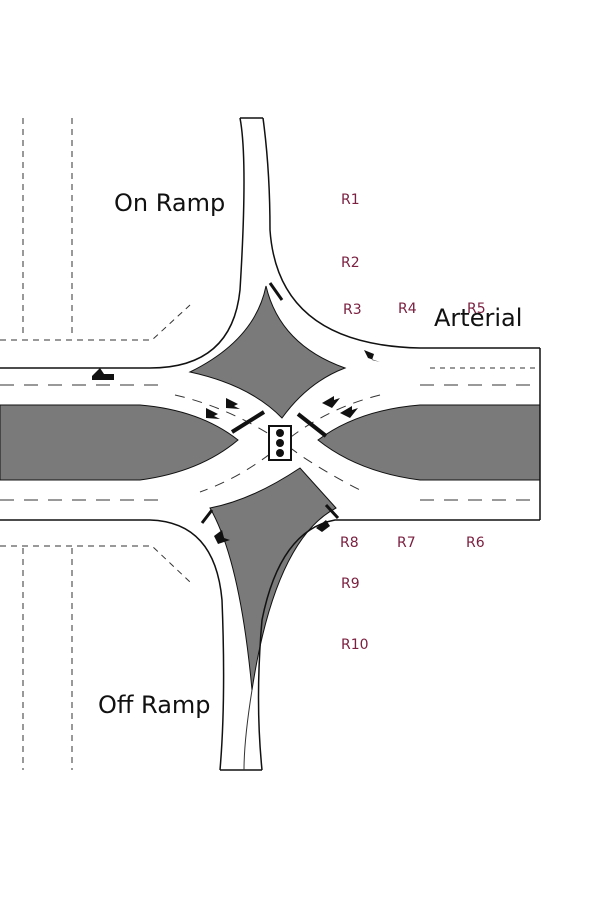 Image resolution: width=612 pixels, height=905 pixels. Describe the element at coordinates (429, 442) in the screenshot. I see `right-median` at that location.